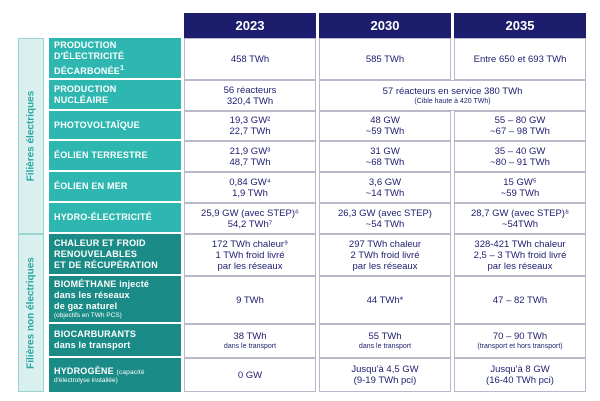 The width and height of the screenshot is (600, 401). What do you see at coordinates (520, 156) in the screenshot?
I see `cell-eolien-terrestre-2035: 35 – 40 GW ~80 – 91 TWh` at bounding box center [520, 156].